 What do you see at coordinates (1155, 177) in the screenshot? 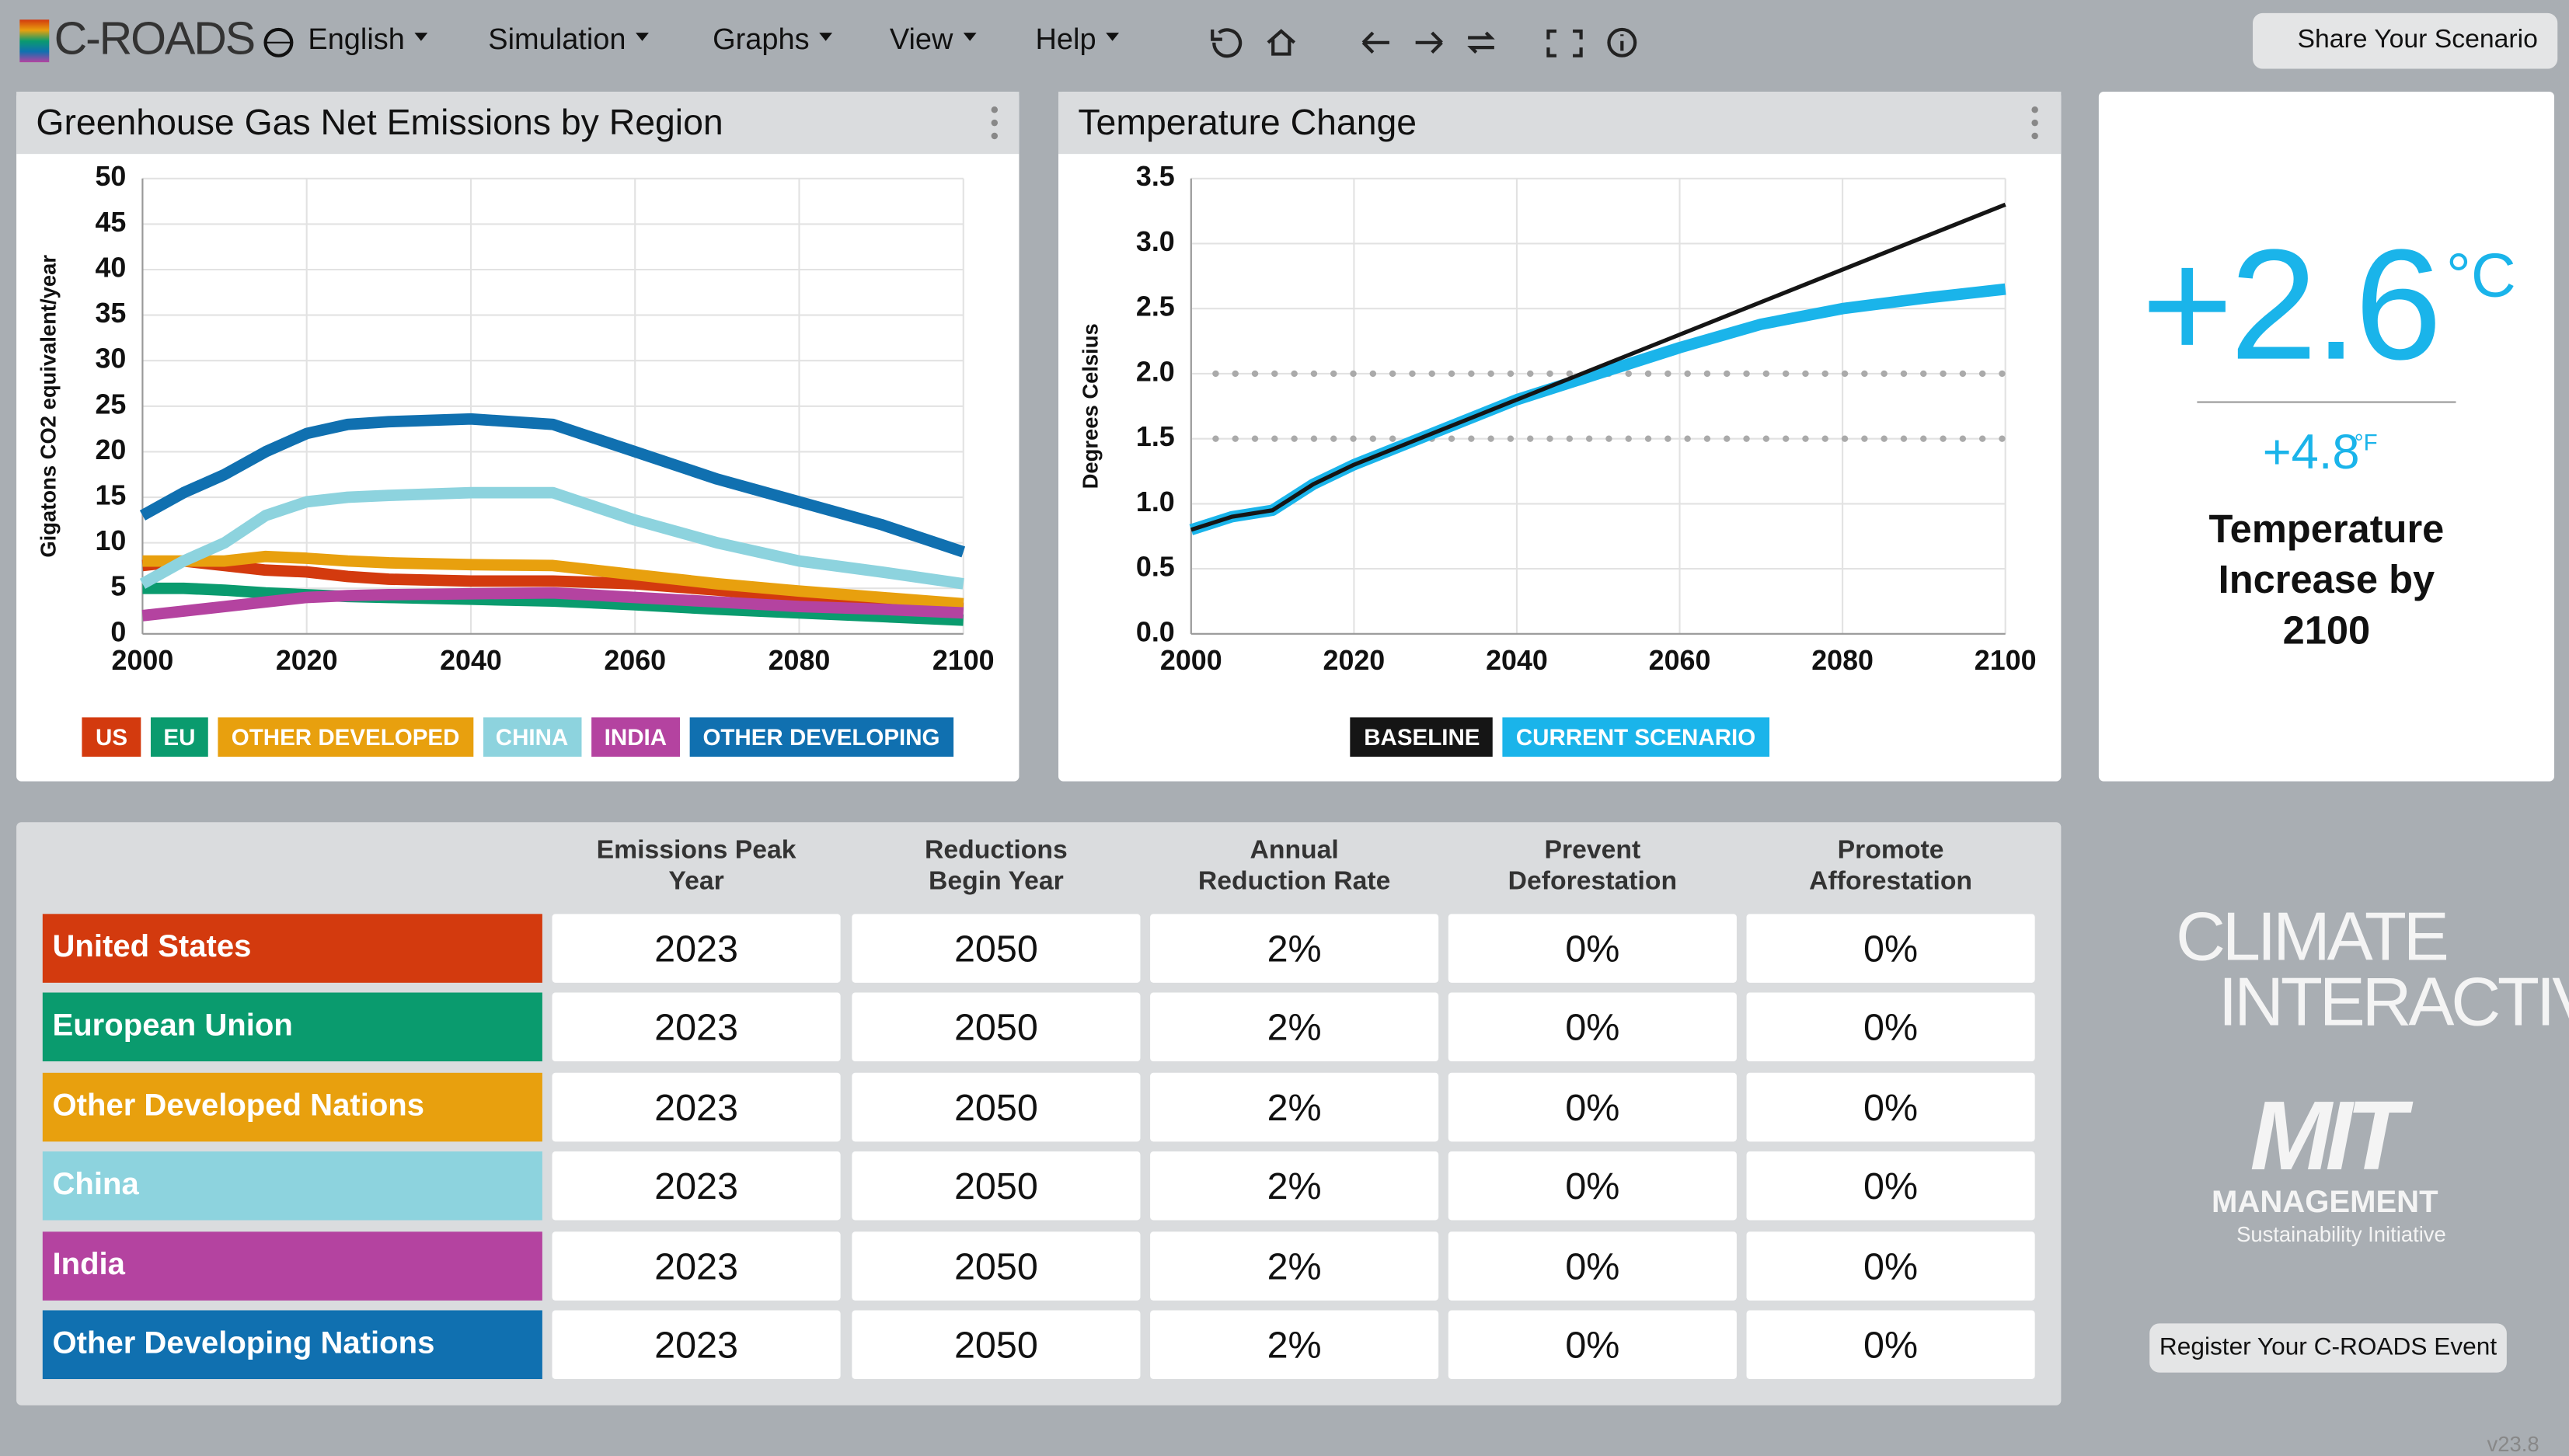
I see `y-tick-label: 3.5` at bounding box center [1155, 177].